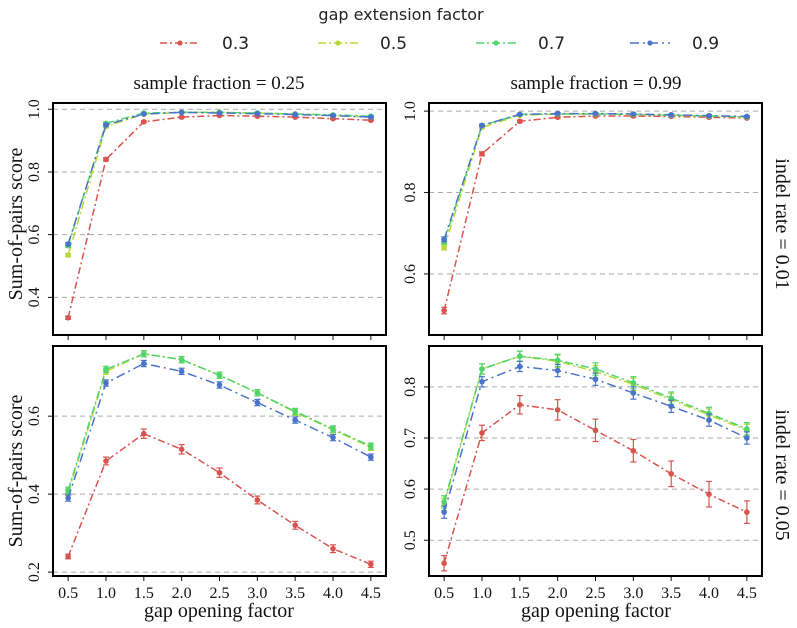  What do you see at coordinates (401, 14) in the screenshot?
I see `legend-title: gap extension factor` at bounding box center [401, 14].